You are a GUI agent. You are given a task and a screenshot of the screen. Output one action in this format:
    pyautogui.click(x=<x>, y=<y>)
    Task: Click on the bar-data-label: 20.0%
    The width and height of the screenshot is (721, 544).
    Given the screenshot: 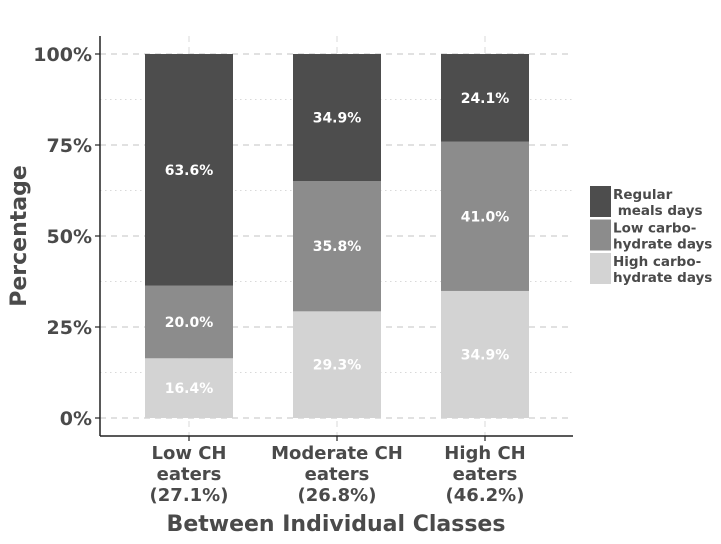 What is the action you would take?
    pyautogui.click(x=189, y=323)
    